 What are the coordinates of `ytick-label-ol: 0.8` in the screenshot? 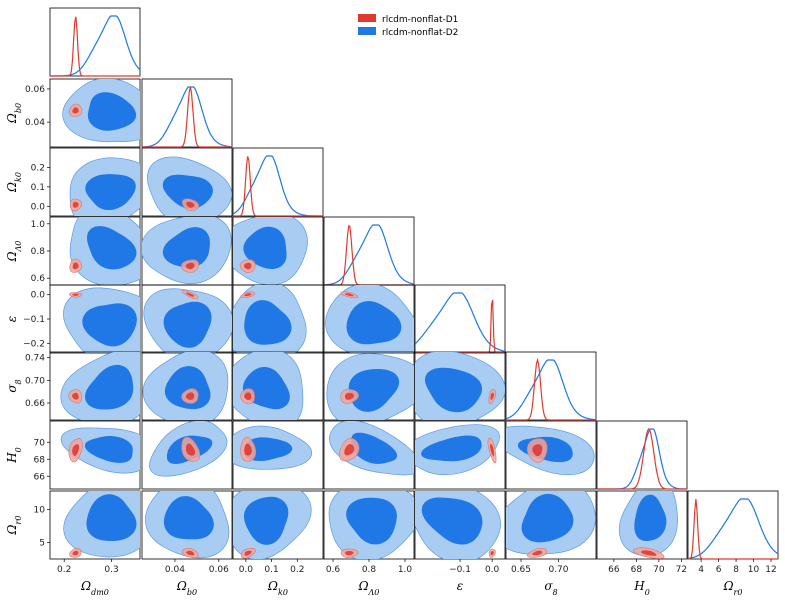 It's located at (38, 252).